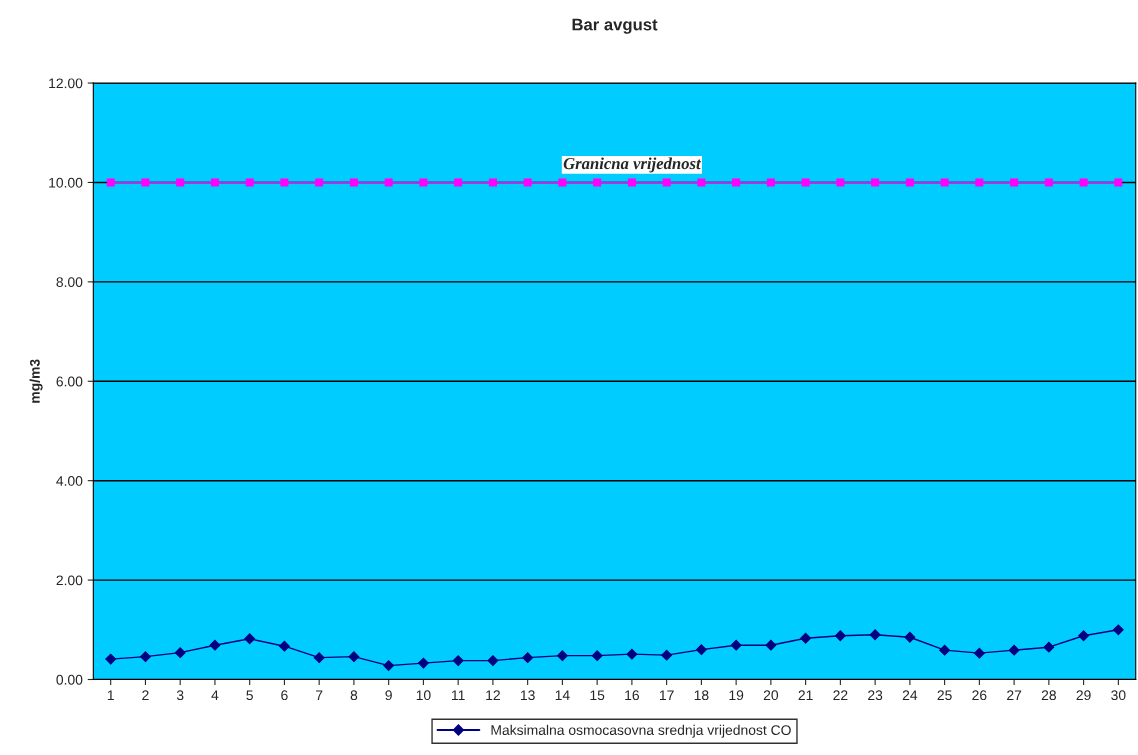 The width and height of the screenshot is (1138, 755). What do you see at coordinates (69, 381) in the screenshot?
I see `y-tick-label: 6.00` at bounding box center [69, 381].